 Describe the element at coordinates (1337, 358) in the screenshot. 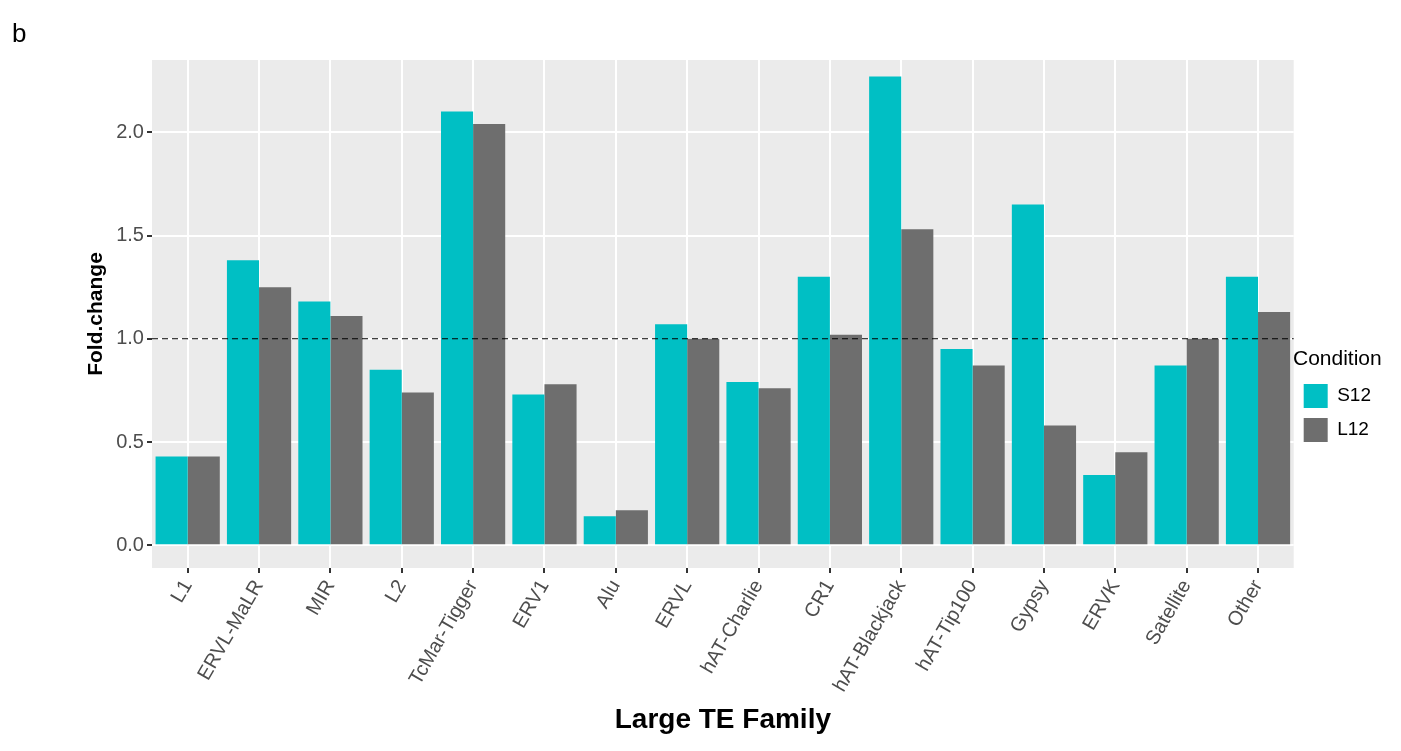

I see `legend-title: Condition` at that location.